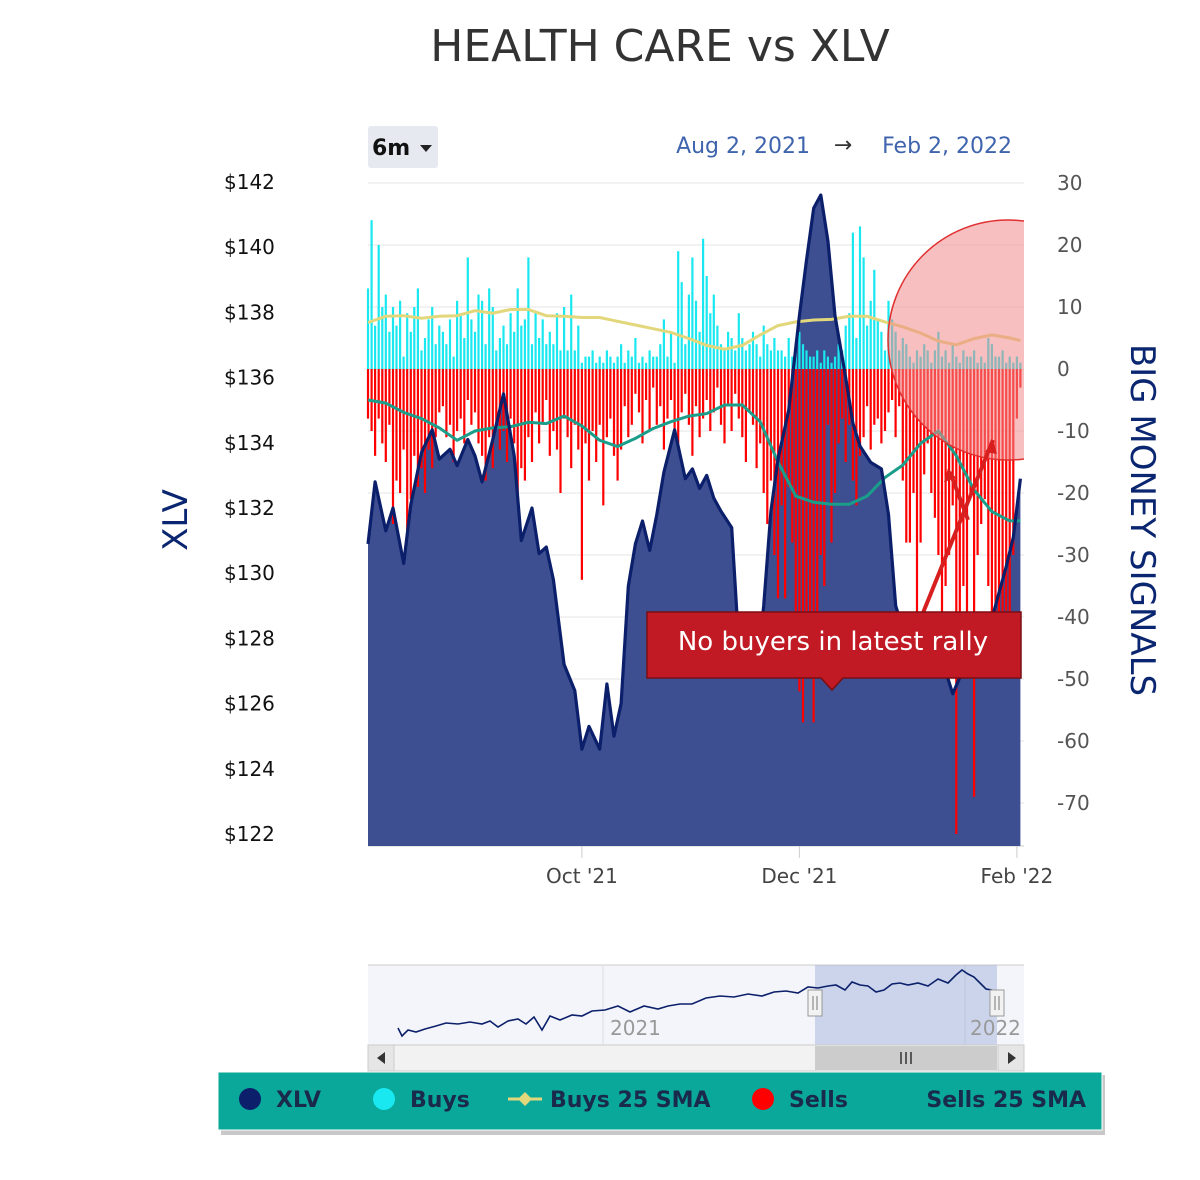  Describe the element at coordinates (249, 443) in the screenshot. I see `y-left-tick-label: $134` at that location.